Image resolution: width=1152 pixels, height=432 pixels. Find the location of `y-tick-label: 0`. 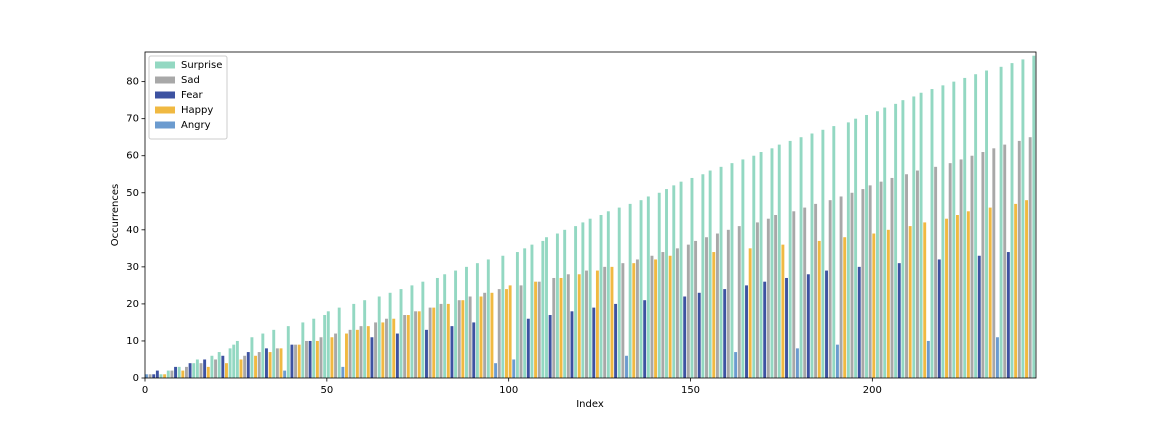

y-tick-label: 0 is located at coordinates (136, 378).